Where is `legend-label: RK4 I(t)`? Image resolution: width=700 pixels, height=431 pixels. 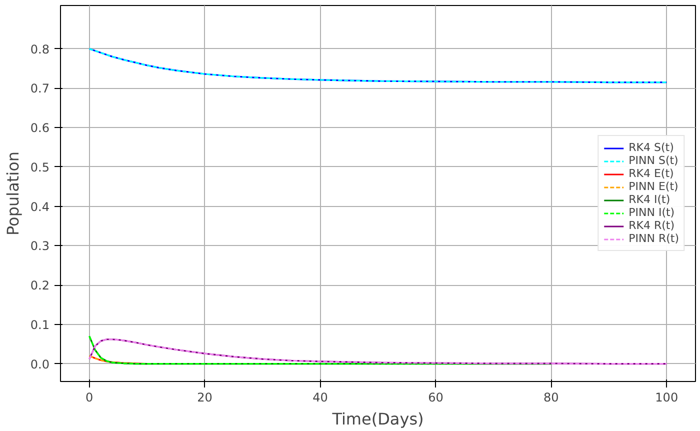 legend-label: RK4 I(t) is located at coordinates (649, 199).